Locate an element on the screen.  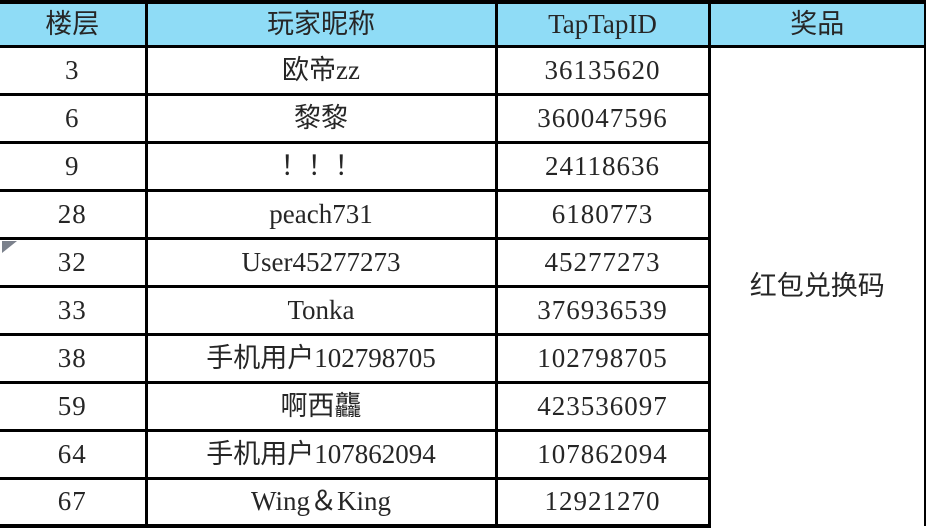
header-row: 楼层 玩家昵称 TapTapID 奖品 is located at coordinates (463, 24).